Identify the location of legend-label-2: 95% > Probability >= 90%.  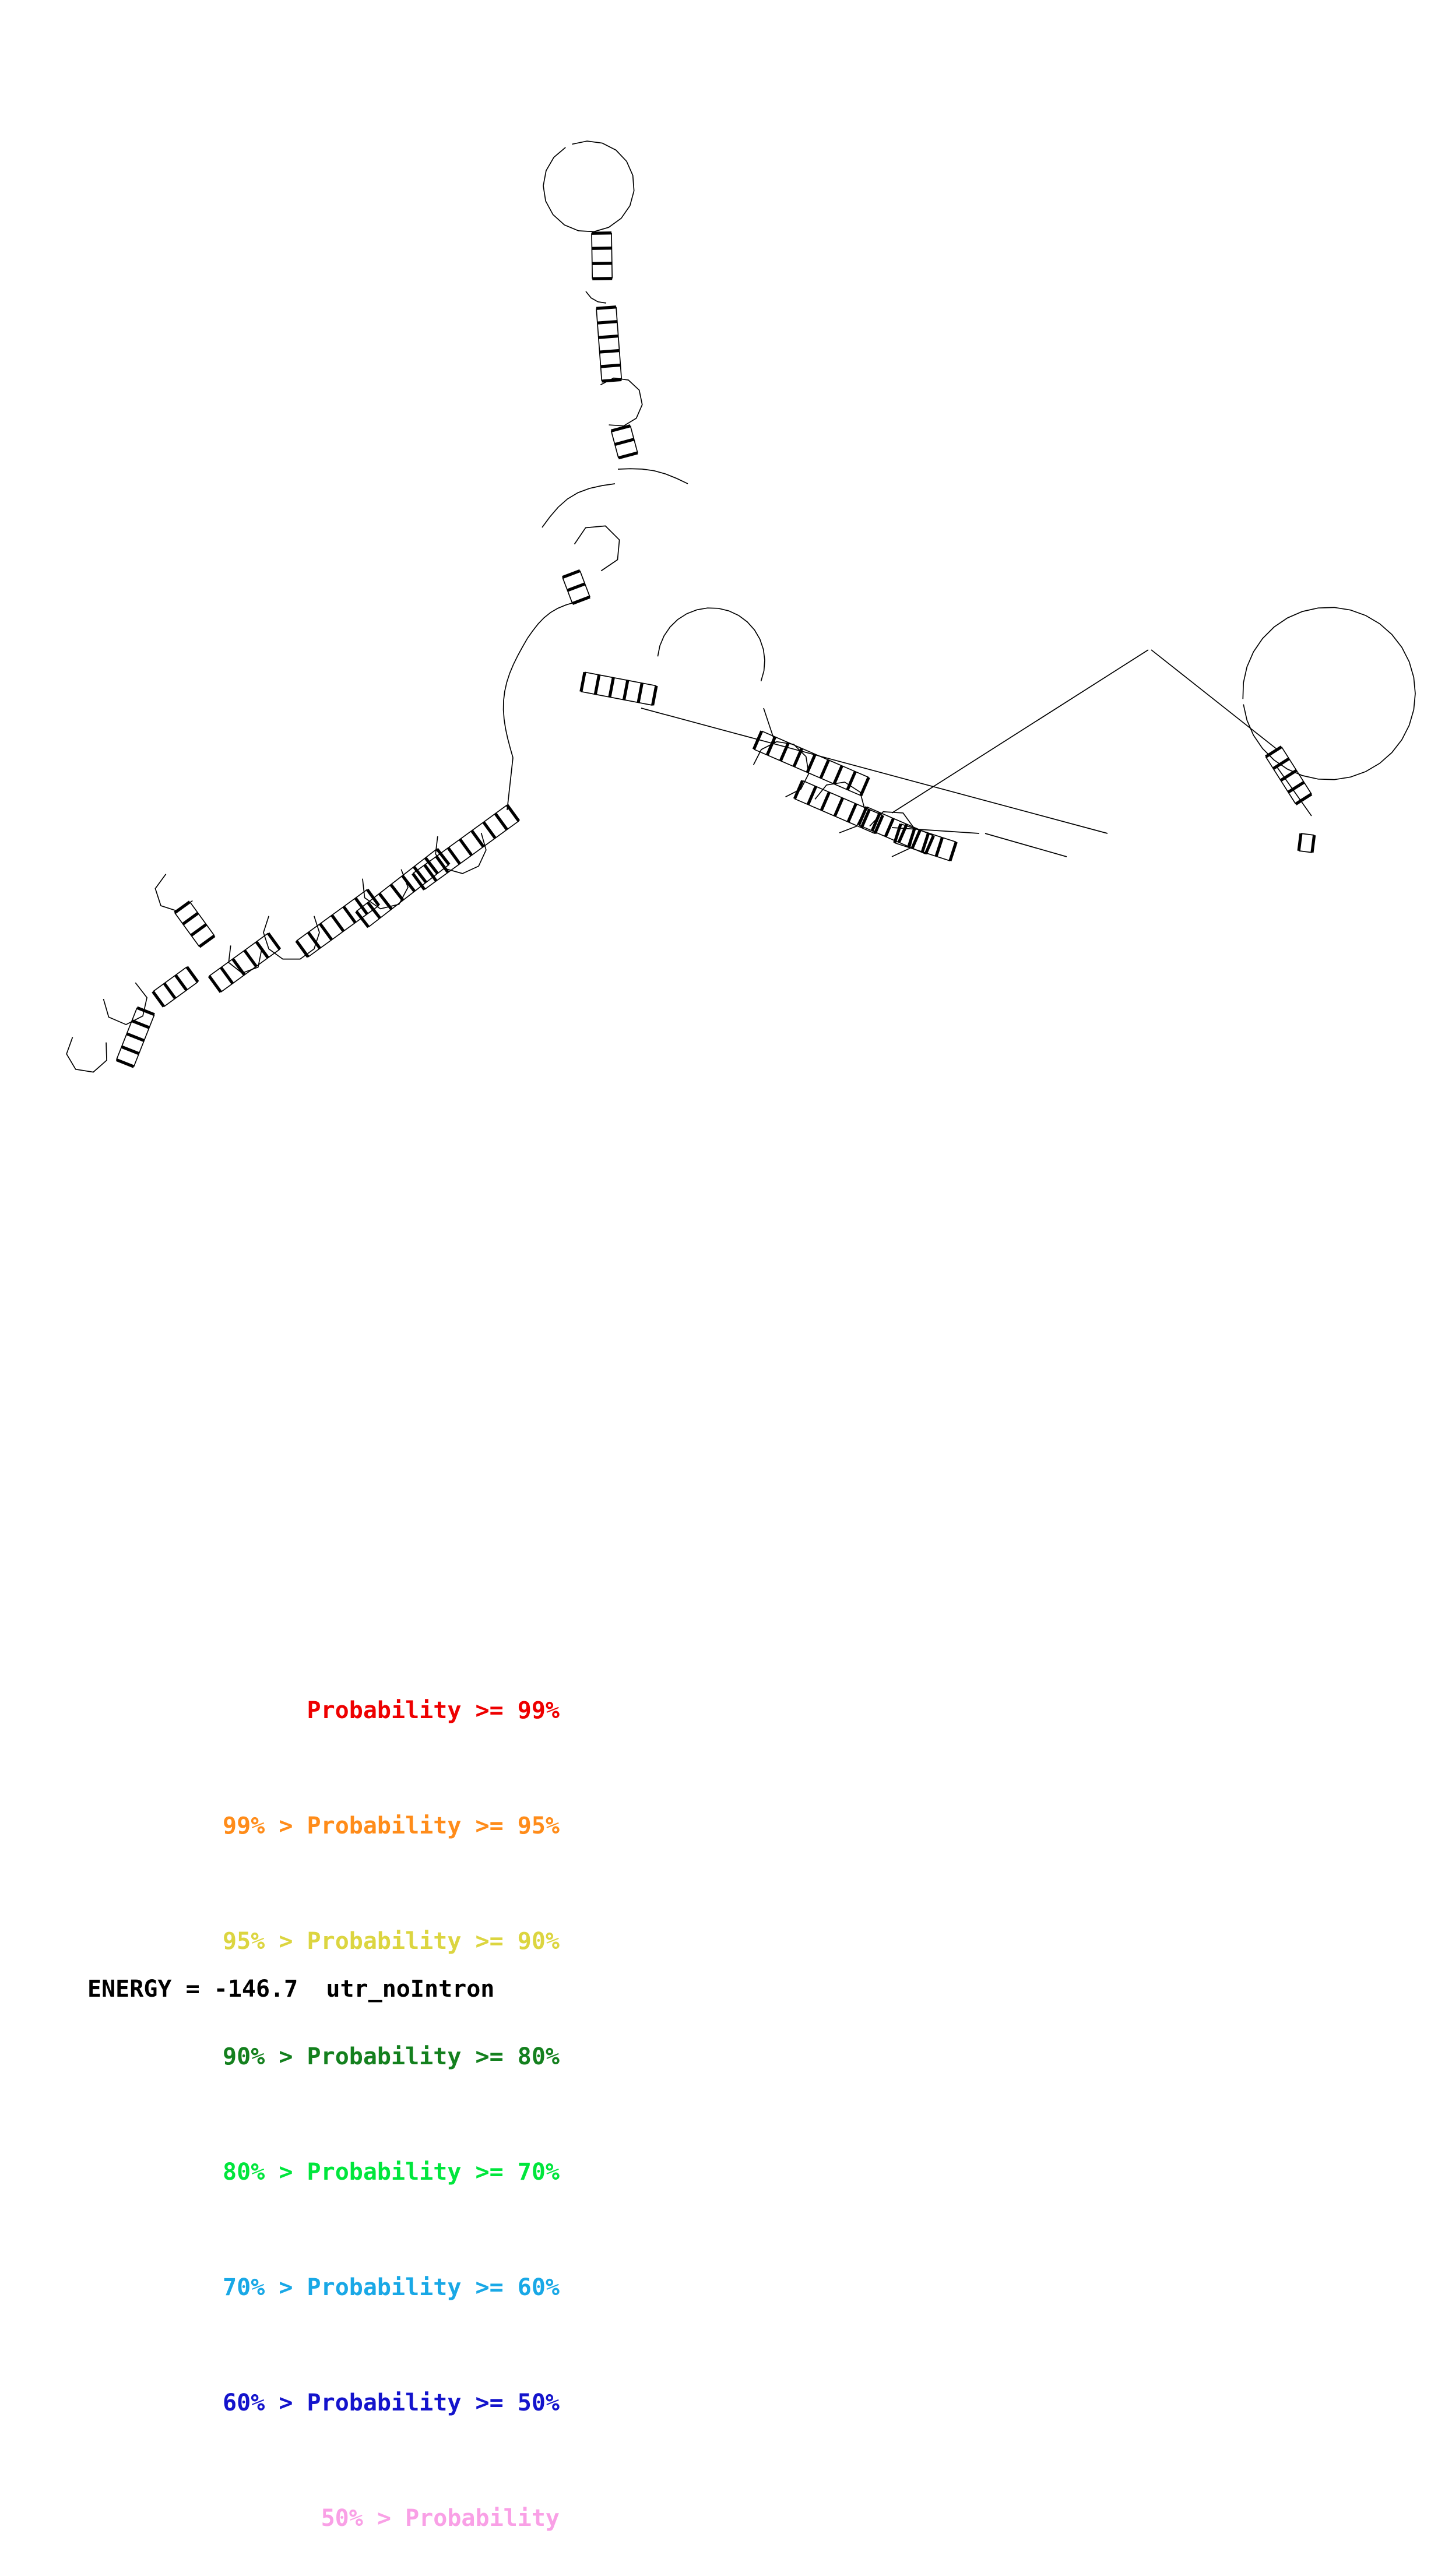
(392, 1942).